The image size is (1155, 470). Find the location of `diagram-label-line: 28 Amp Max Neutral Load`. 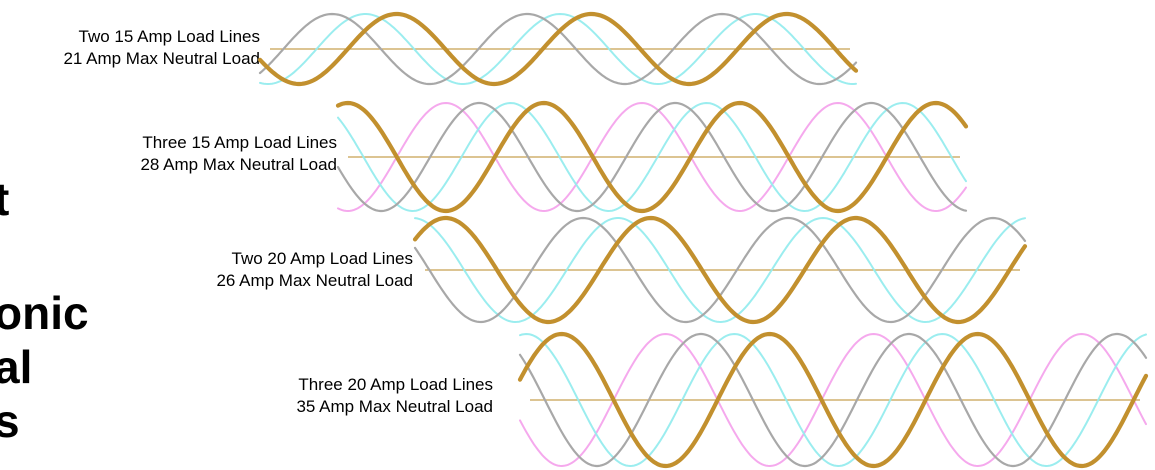

diagram-label-line: 28 Amp Max Neutral Load is located at coordinates (238, 164).